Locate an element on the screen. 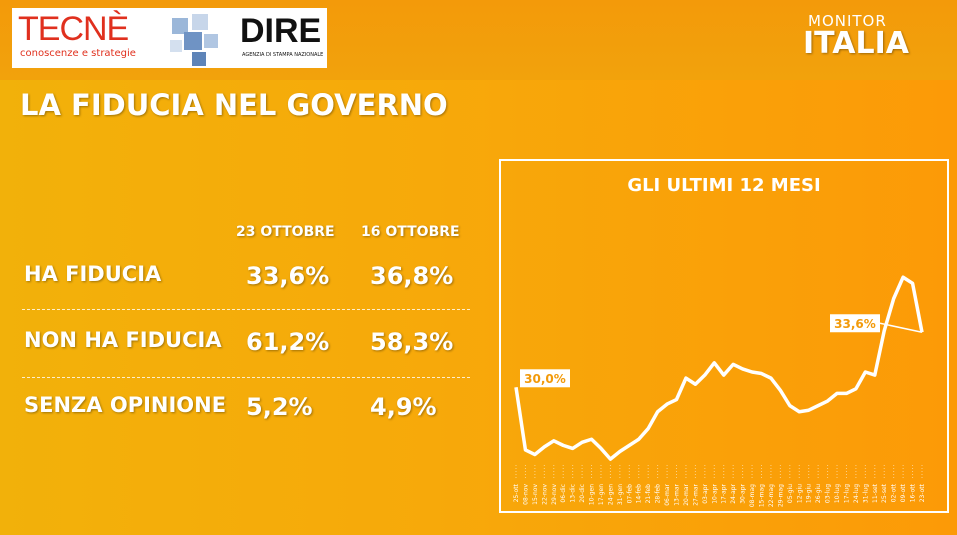 This screenshot has width=957, height=535. x-tick-label: 05-giu is located at coordinates (790, 493).